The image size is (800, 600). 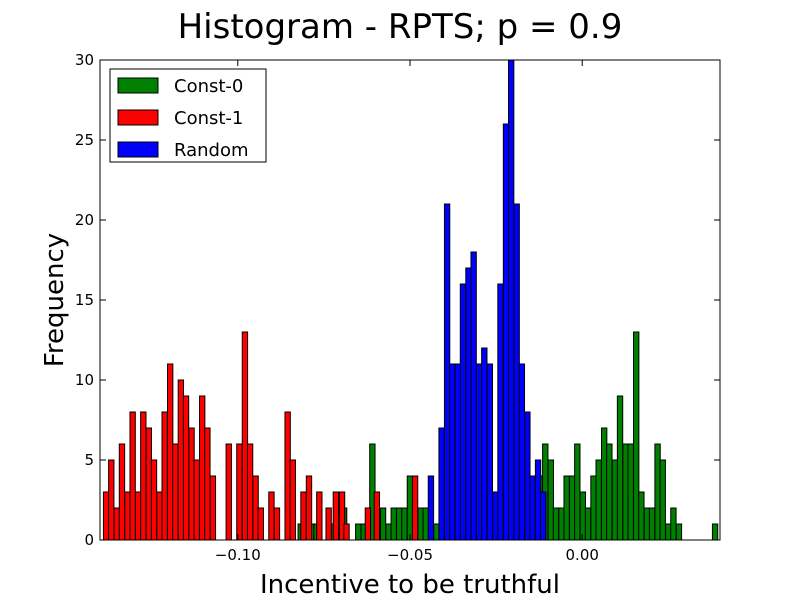 What do you see at coordinates (84, 60) in the screenshot?
I see `y-tick-label-6: 30` at bounding box center [84, 60].